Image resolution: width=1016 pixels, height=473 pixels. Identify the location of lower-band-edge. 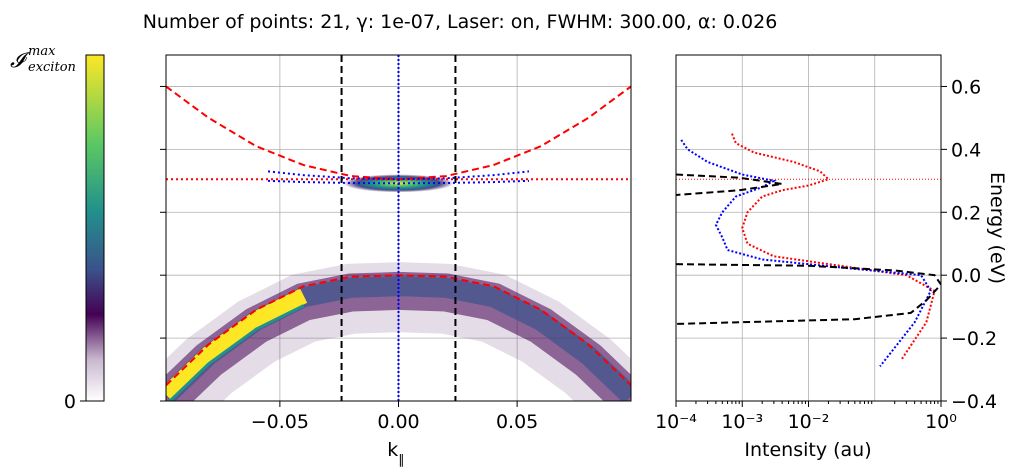
(236, 352).